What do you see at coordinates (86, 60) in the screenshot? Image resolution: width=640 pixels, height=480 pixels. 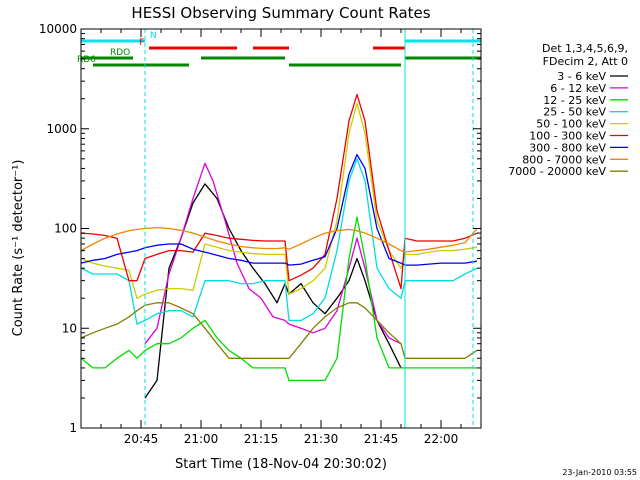 I see `flag-label-rd6: RD6` at bounding box center [86, 60].